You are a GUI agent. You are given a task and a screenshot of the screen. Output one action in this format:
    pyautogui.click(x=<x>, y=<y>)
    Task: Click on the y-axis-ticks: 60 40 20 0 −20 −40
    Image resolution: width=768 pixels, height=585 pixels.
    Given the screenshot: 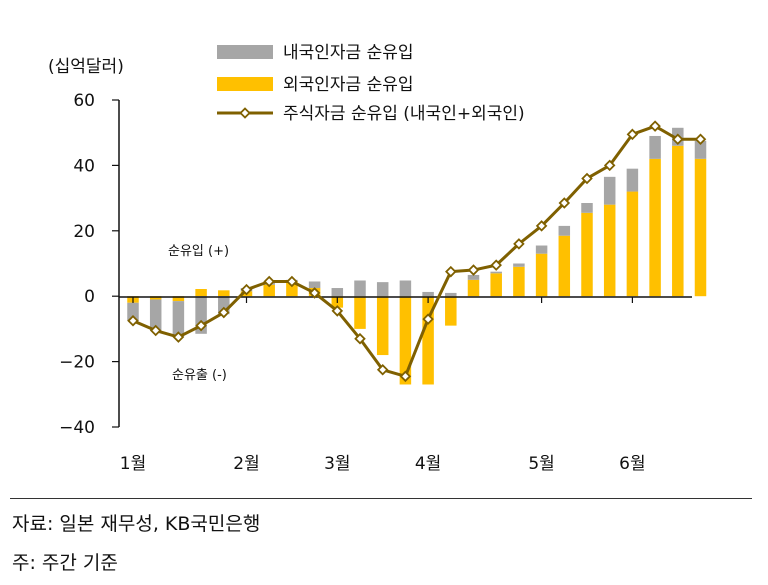 What is the action you would take?
    pyautogui.click(x=89, y=264)
    